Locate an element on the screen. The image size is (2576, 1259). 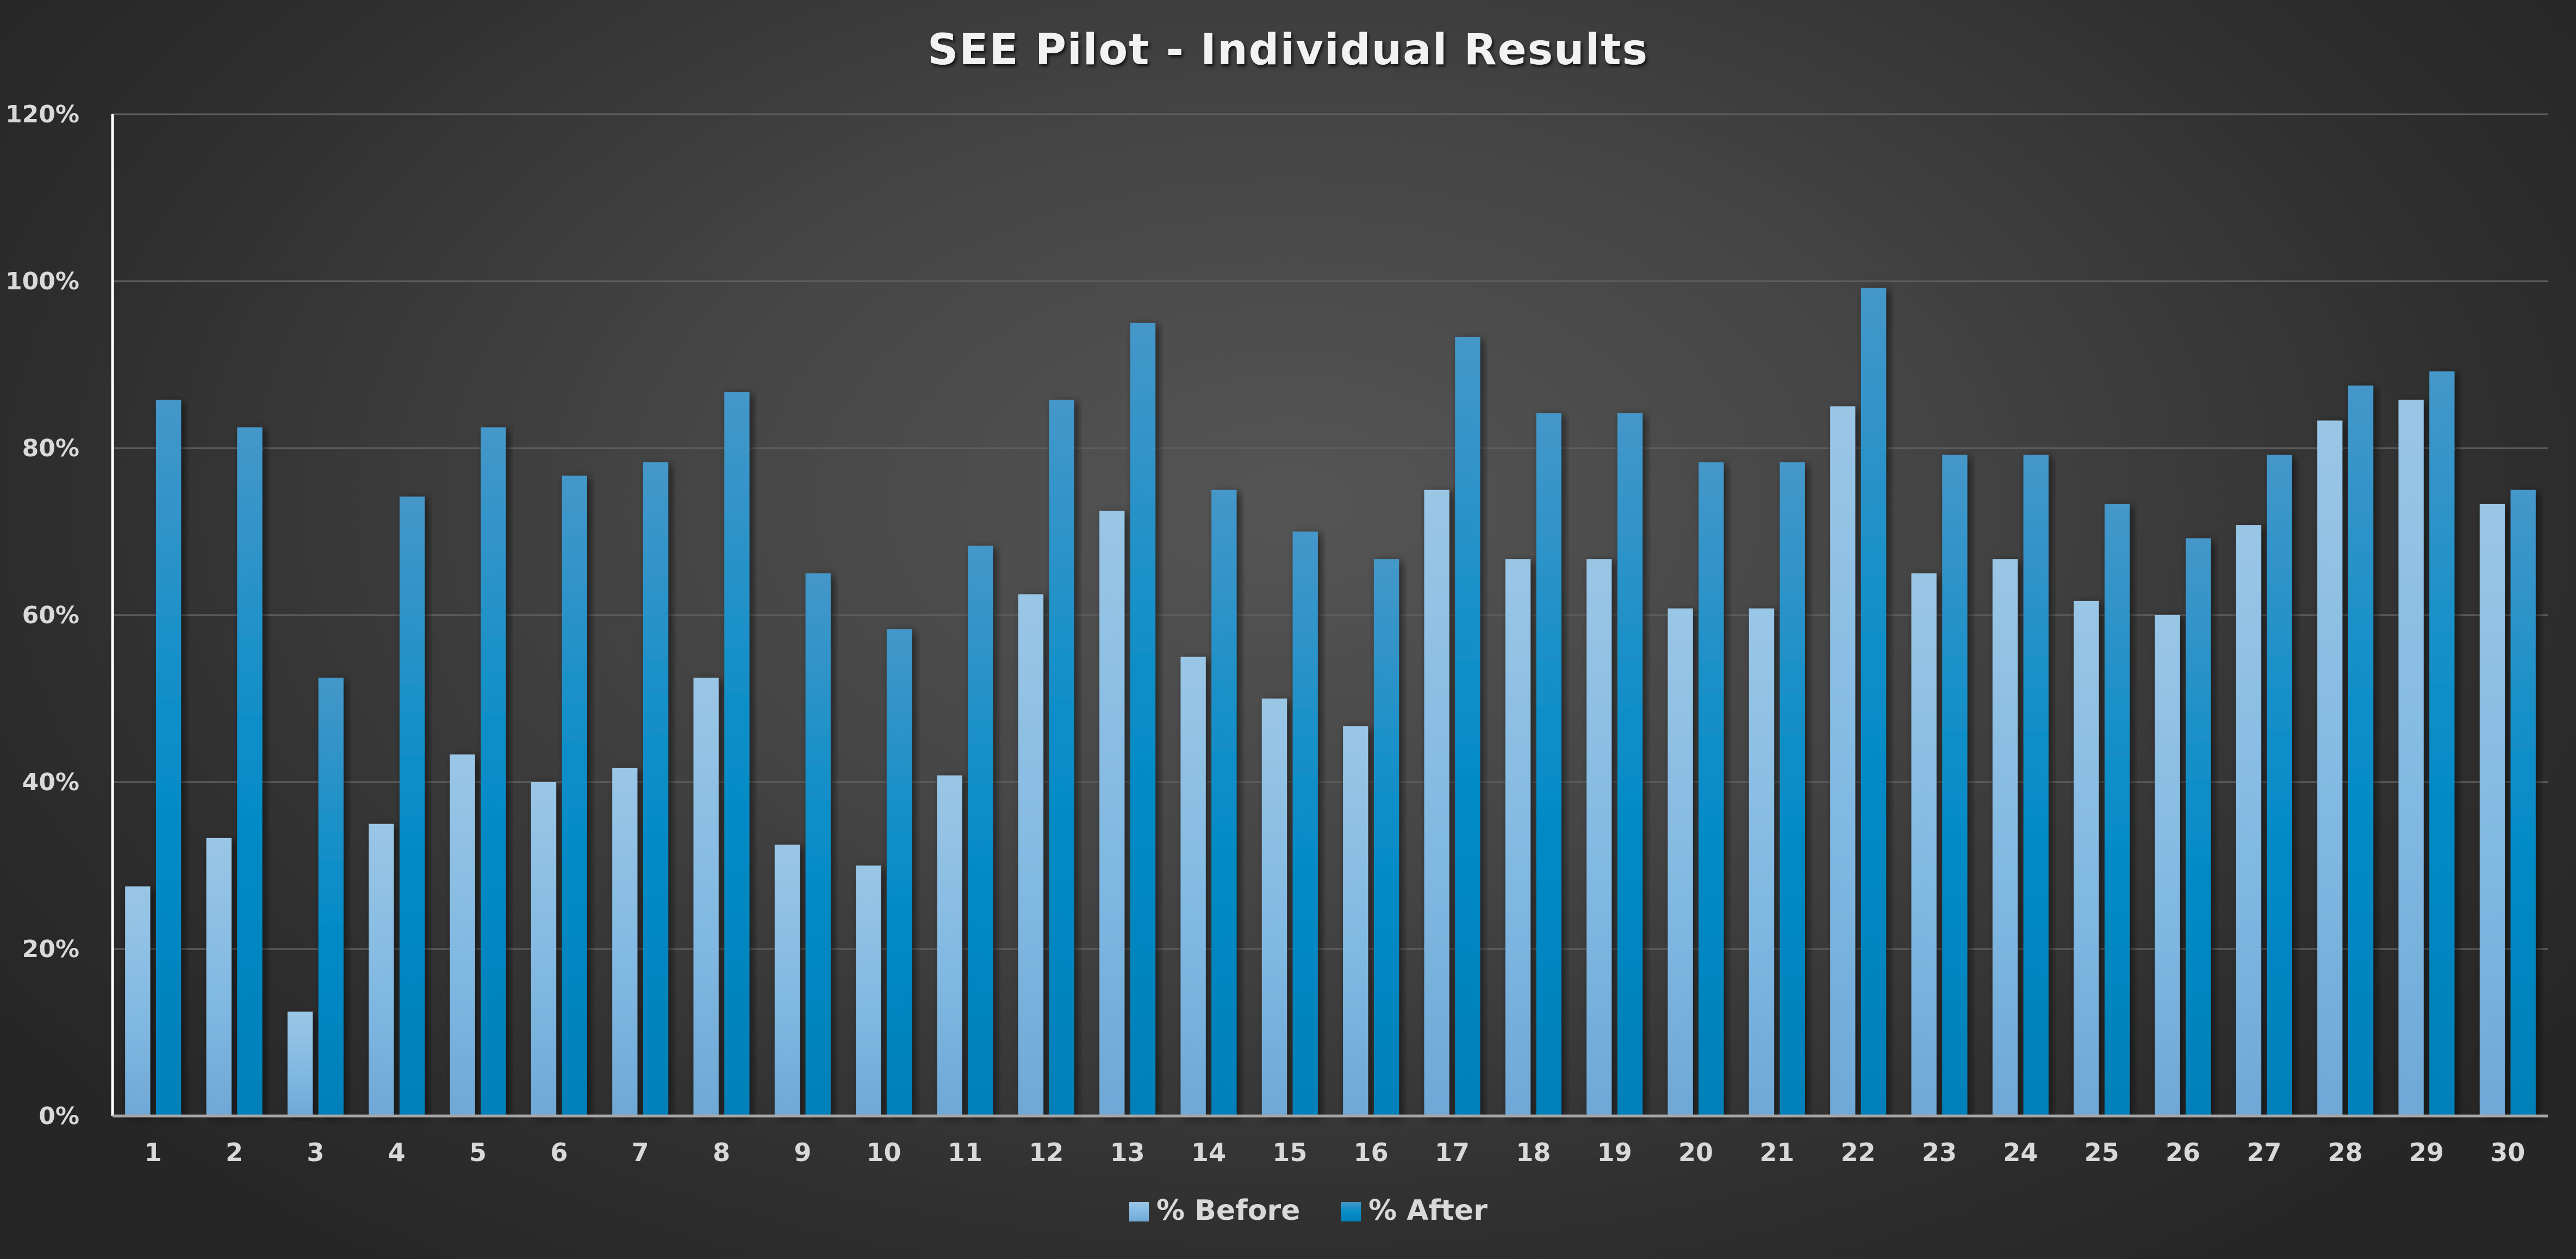
x-tick-label: 10 is located at coordinates (884, 1152).